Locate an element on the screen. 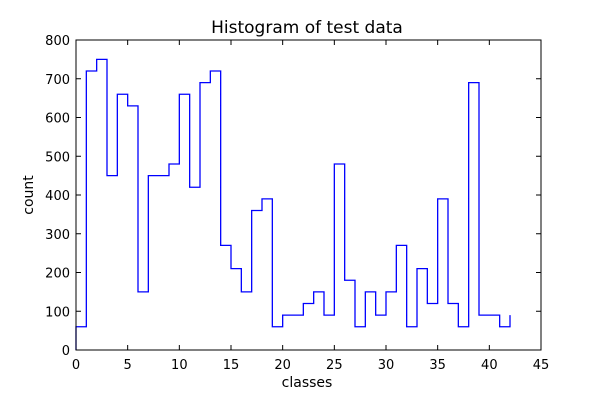  x-tick-label: 20 is located at coordinates (282, 365).